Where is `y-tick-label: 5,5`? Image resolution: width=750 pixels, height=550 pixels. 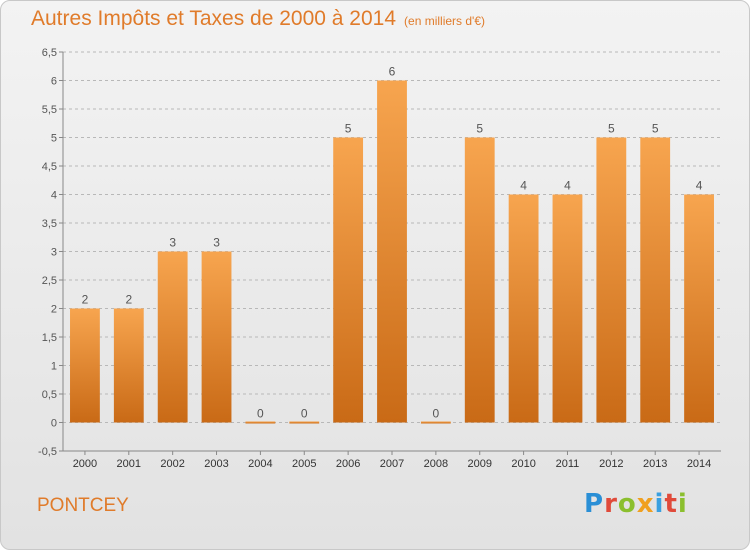
y-tick-label: 5,5 is located at coordinates (49, 110).